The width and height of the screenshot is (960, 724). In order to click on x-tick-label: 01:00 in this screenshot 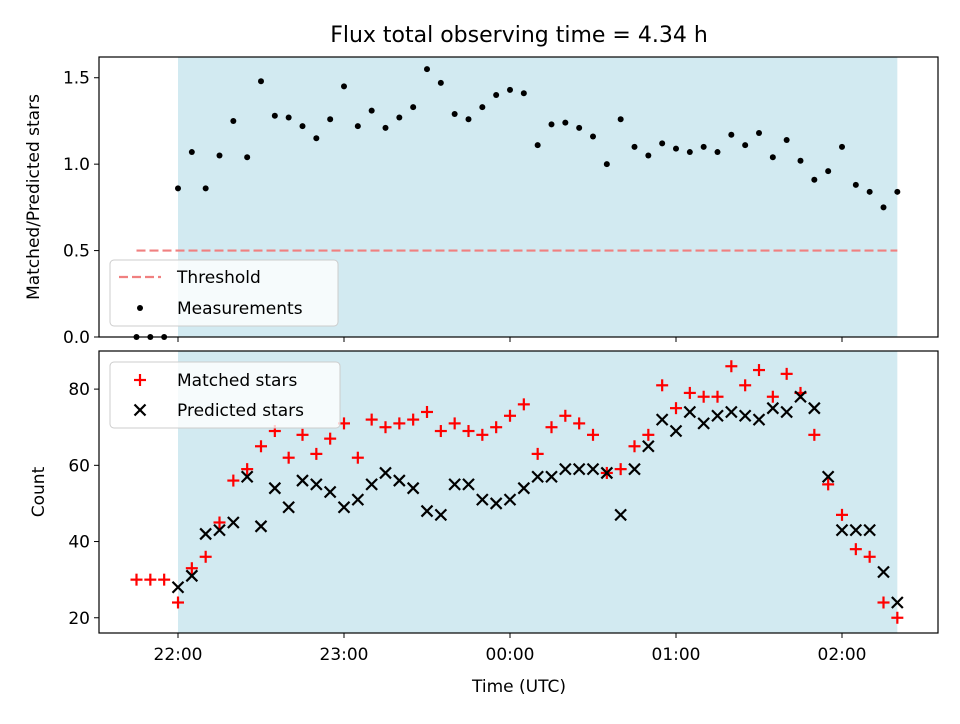, I will do `click(676, 655)`.